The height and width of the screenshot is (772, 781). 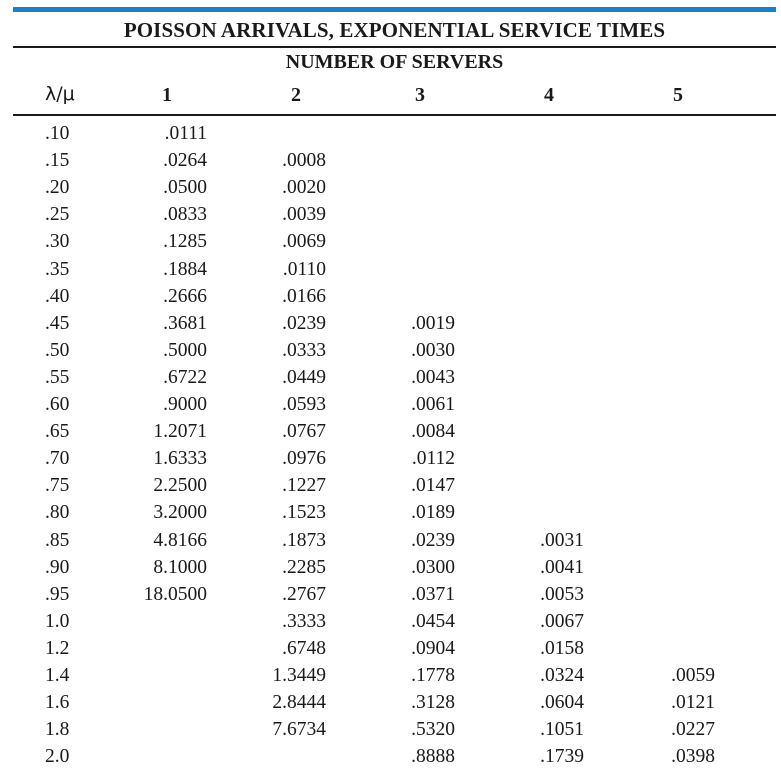 I want to click on probability-cell-4: .0053, so click(x=562, y=594).